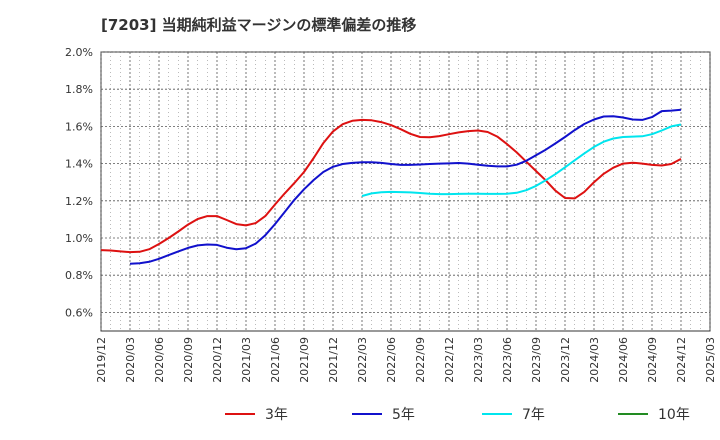  Describe the element at coordinates (79, 238) in the screenshot. I see `y-tick-label: 1.0%` at that location.